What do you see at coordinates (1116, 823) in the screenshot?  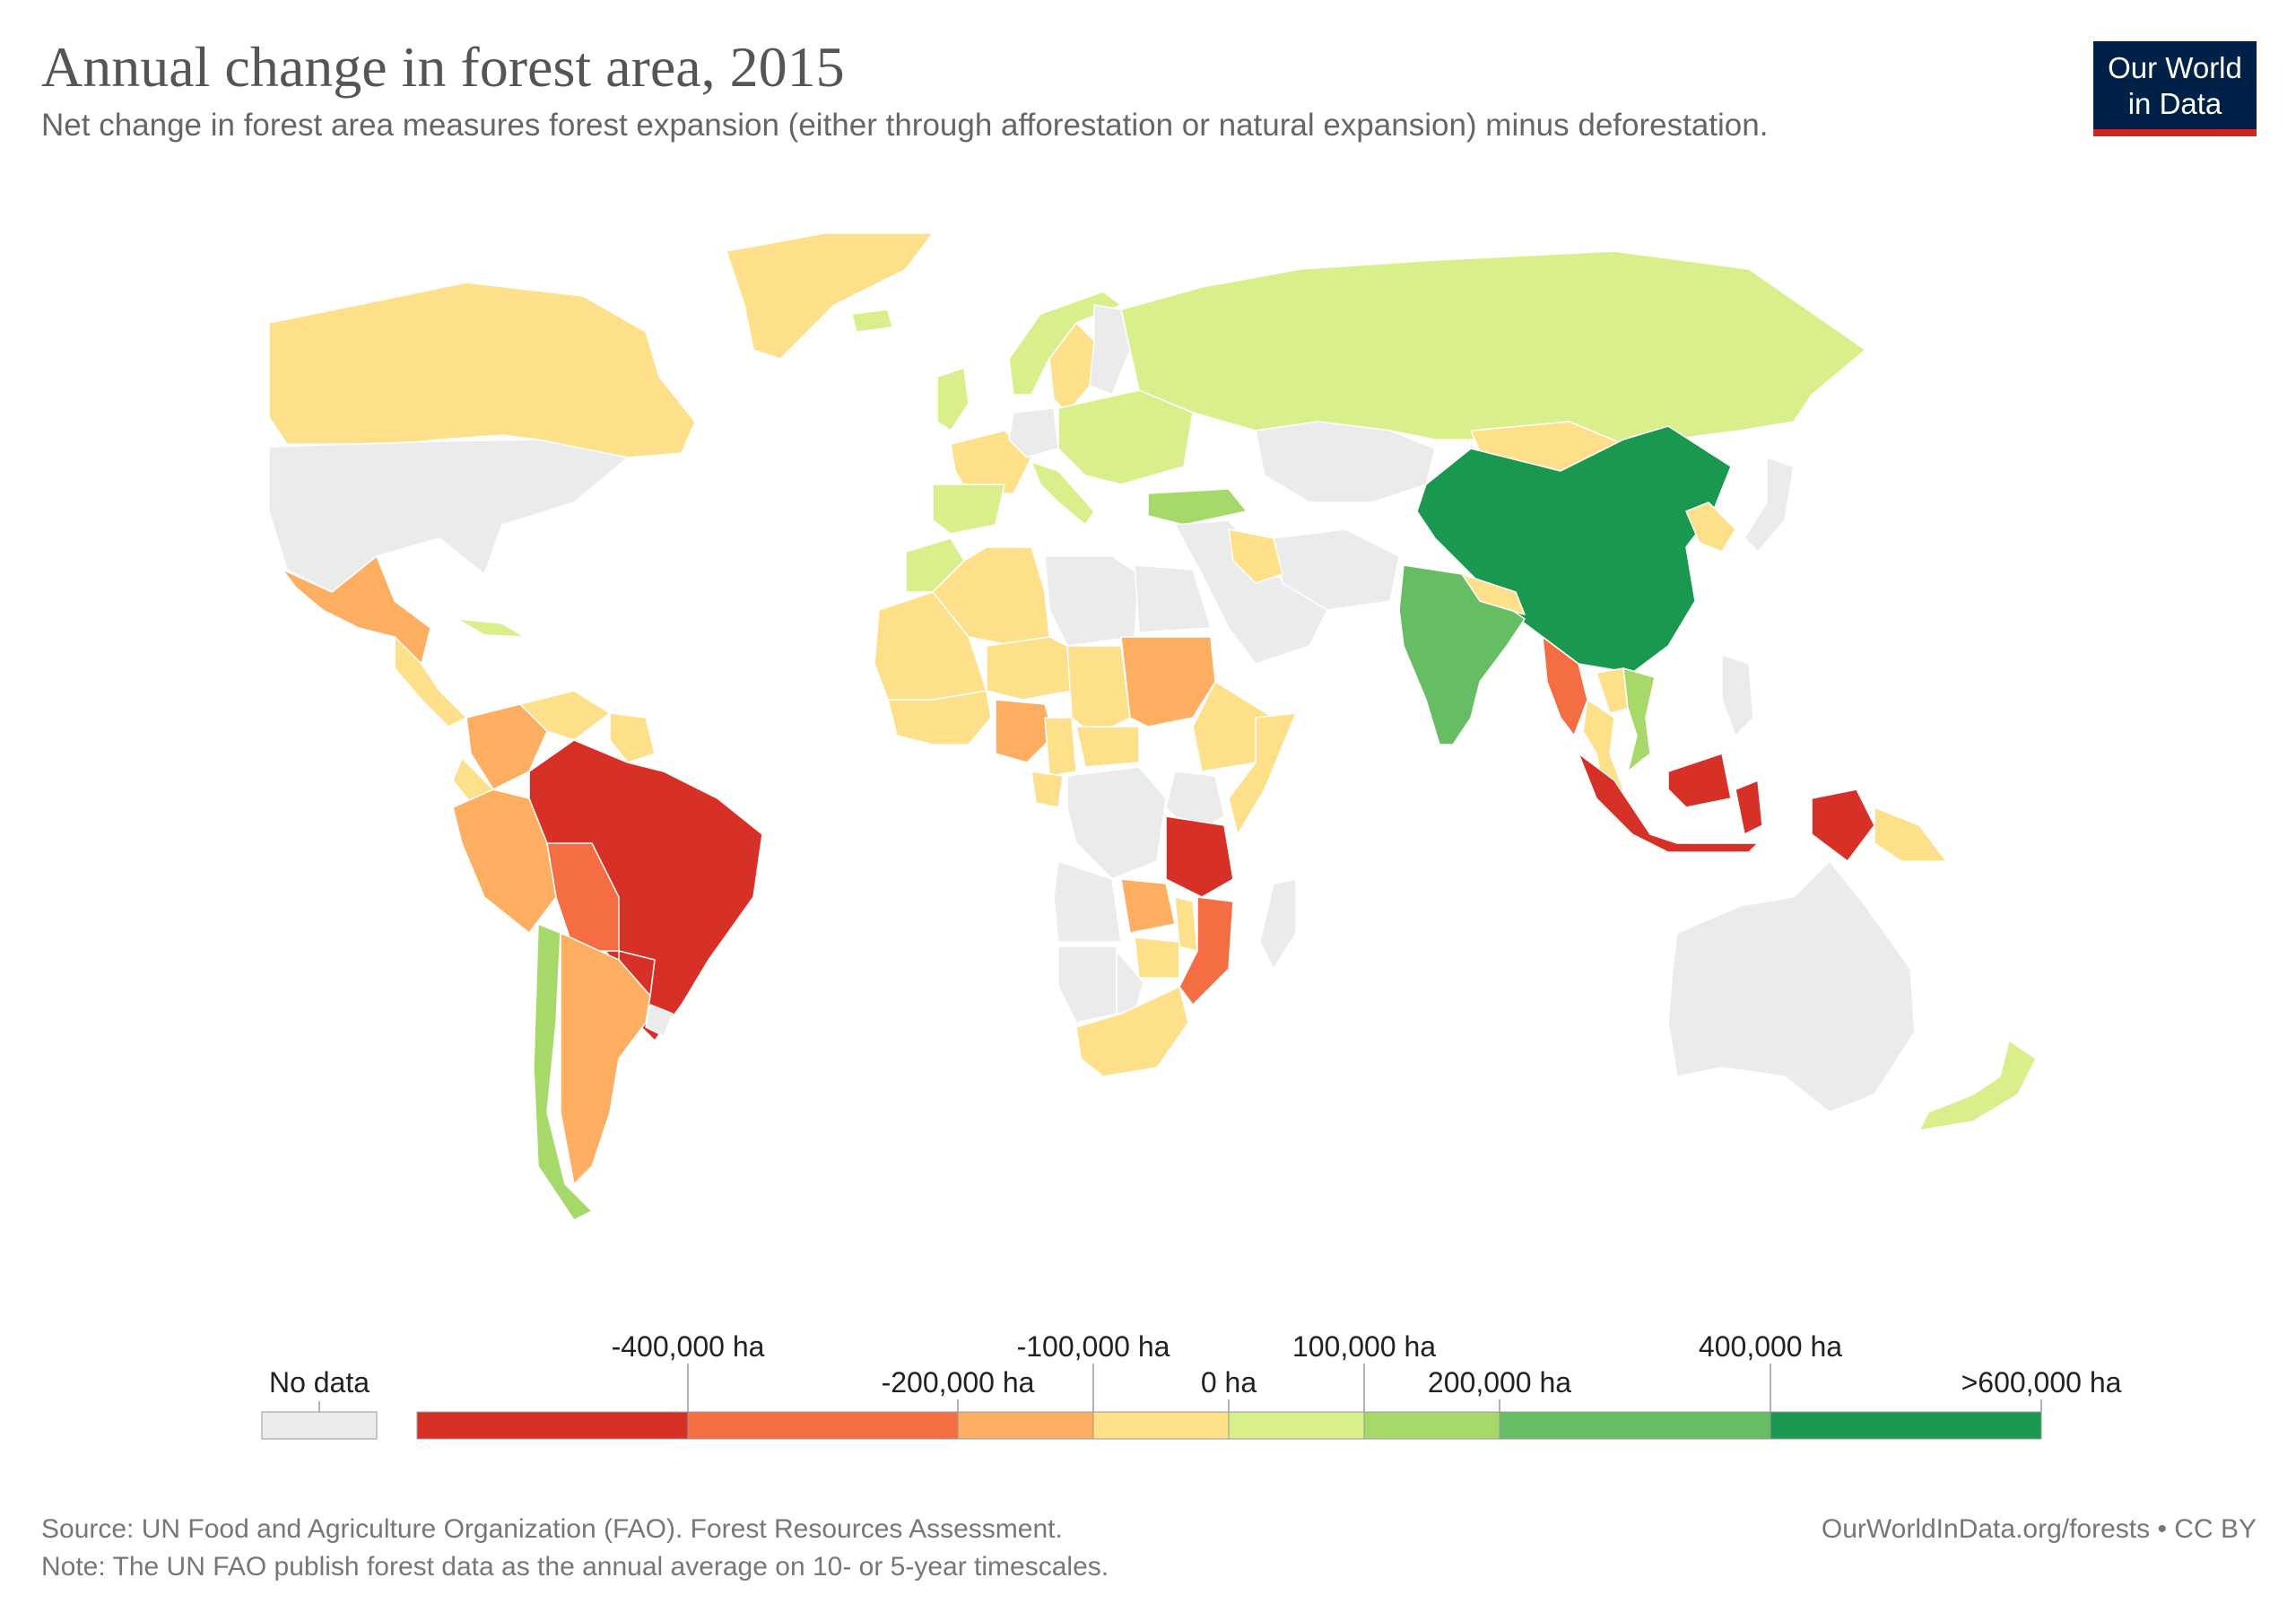 I see `region-dr-congo: DR Congo` at bounding box center [1116, 823].